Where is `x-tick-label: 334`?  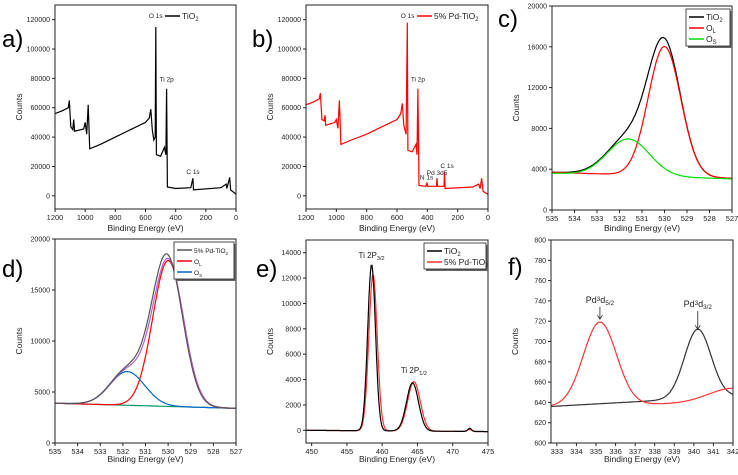
x-tick-label: 334 is located at coordinates (576, 451).